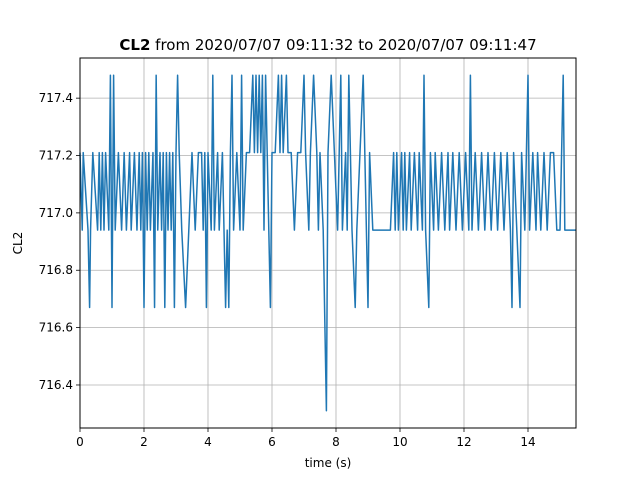  What do you see at coordinates (328, 463) in the screenshot?
I see `x-axis-label: time (s)` at bounding box center [328, 463].